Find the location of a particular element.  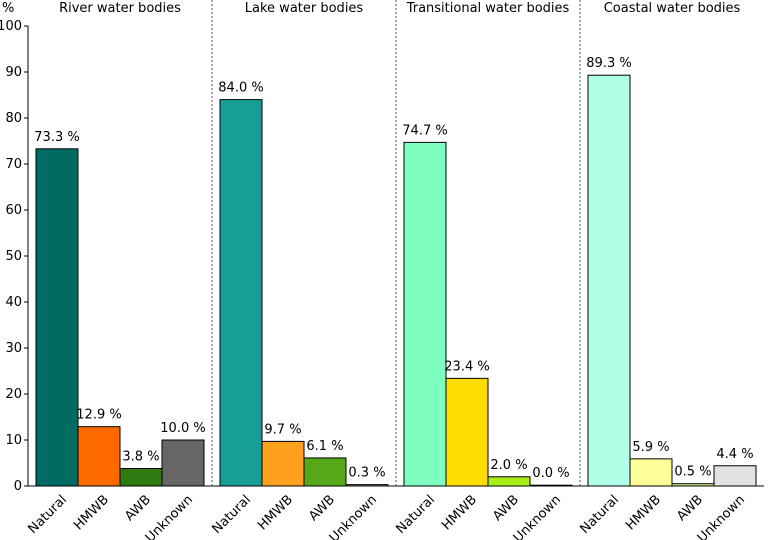

data-label: 2.0 % is located at coordinates (508, 465).